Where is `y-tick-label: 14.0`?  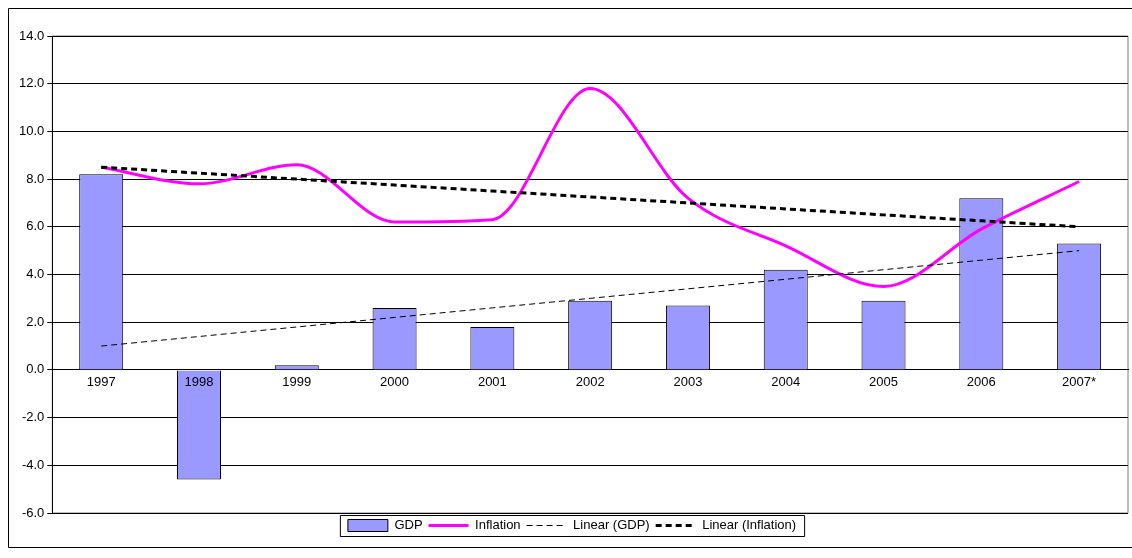
y-tick-label: 14.0 is located at coordinates (31, 35).